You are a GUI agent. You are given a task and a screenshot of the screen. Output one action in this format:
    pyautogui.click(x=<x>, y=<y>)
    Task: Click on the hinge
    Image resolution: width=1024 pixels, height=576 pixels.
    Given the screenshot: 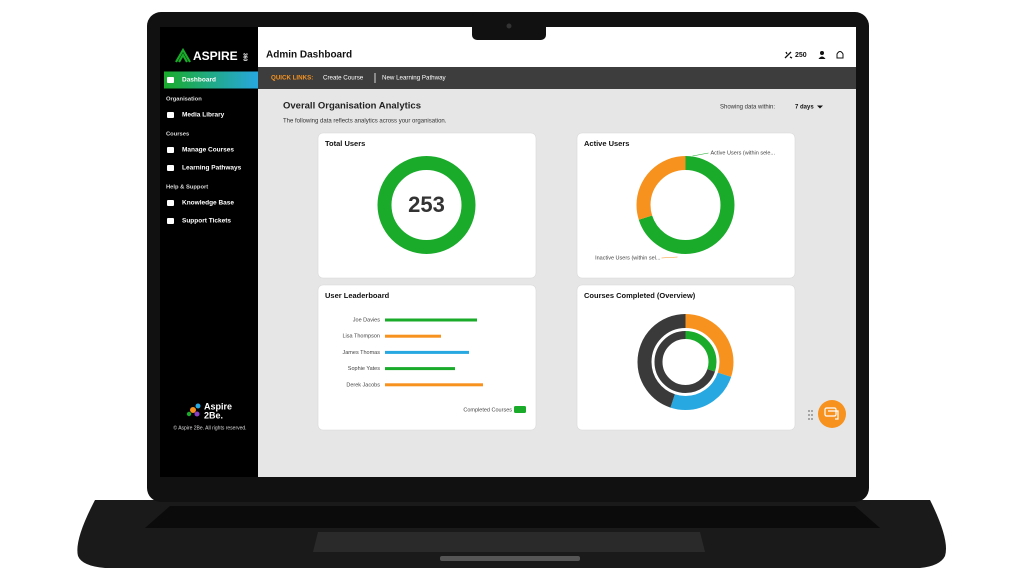 What is the action you would take?
    pyautogui.click(x=510, y=558)
    